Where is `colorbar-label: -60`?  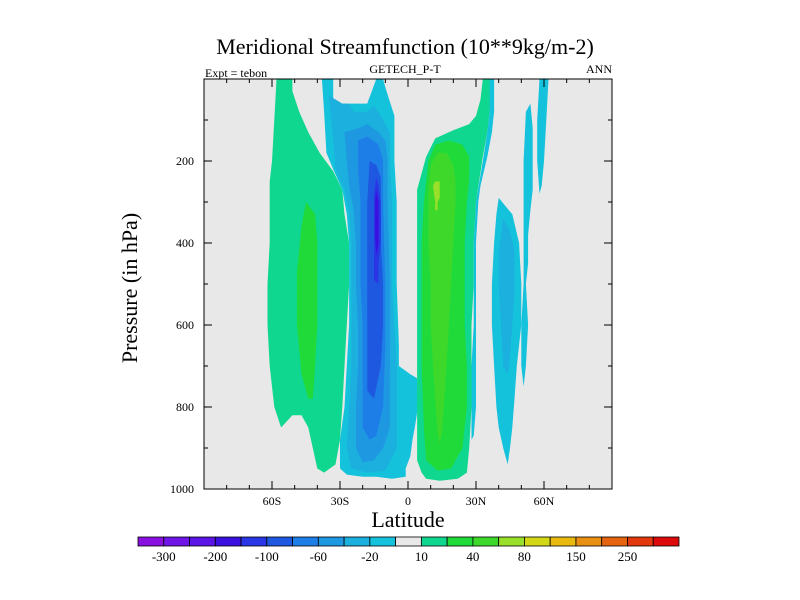
colorbar-label: -60 is located at coordinates (318, 556).